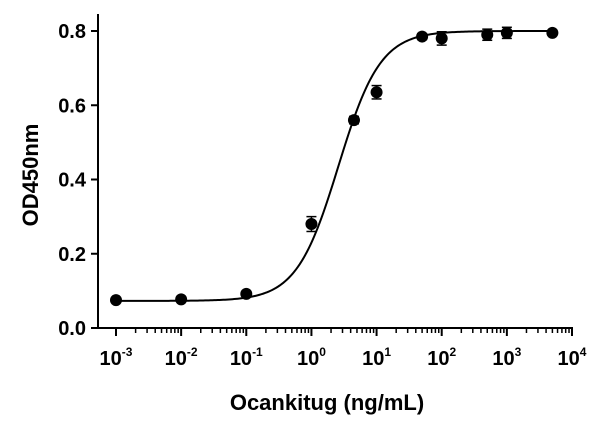 Image resolution: width=605 pixels, height=432 pixels. Describe the element at coordinates (72, 181) in the screenshot. I see `y-tick-label: 0.4` at that location.